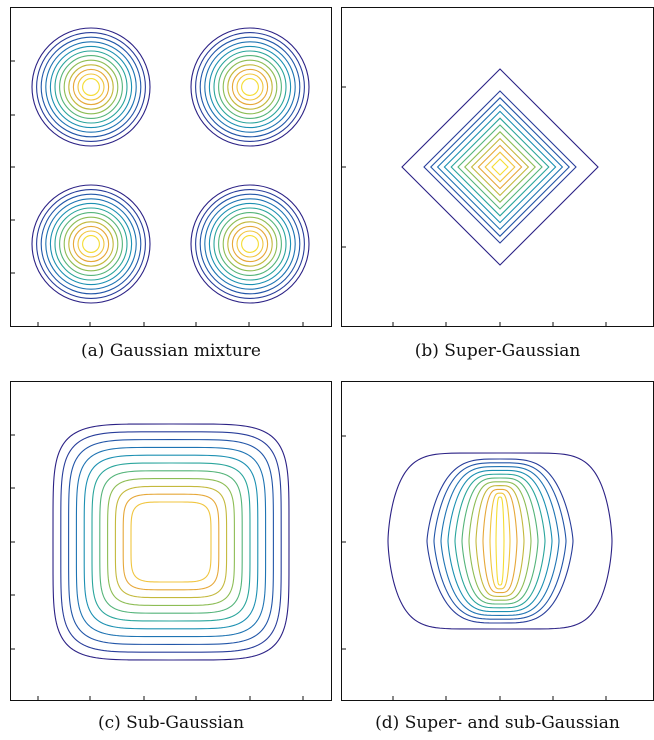 The height and width of the screenshot is (740, 654). I want to click on caption-super-gaussian: (b) Super-Gaussian, so click(497, 351).